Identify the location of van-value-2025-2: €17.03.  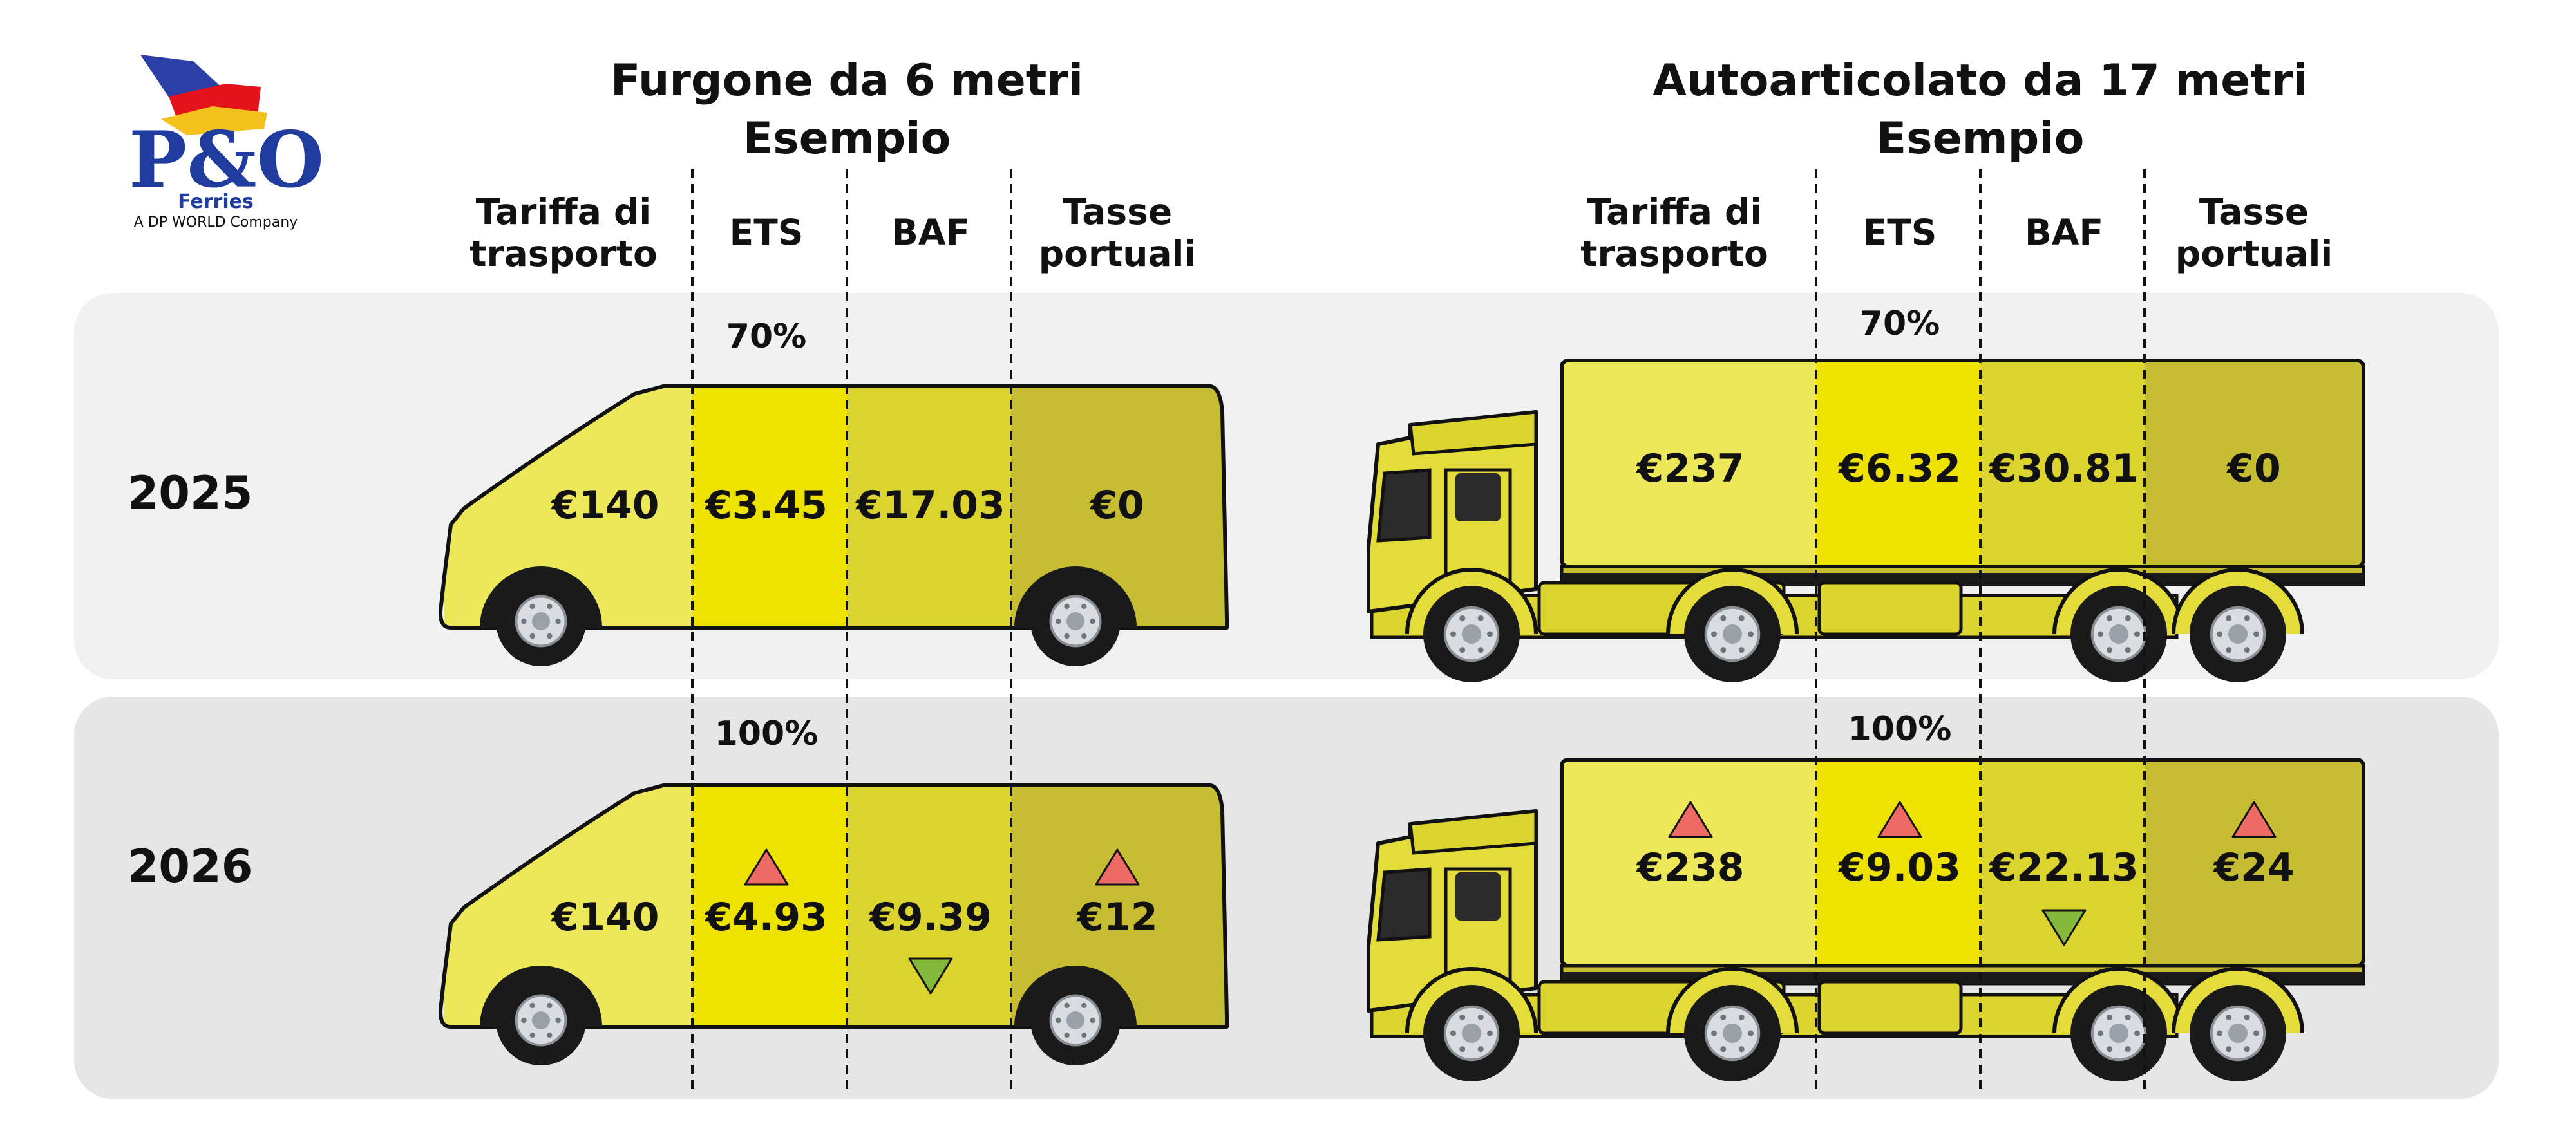
(930, 505).